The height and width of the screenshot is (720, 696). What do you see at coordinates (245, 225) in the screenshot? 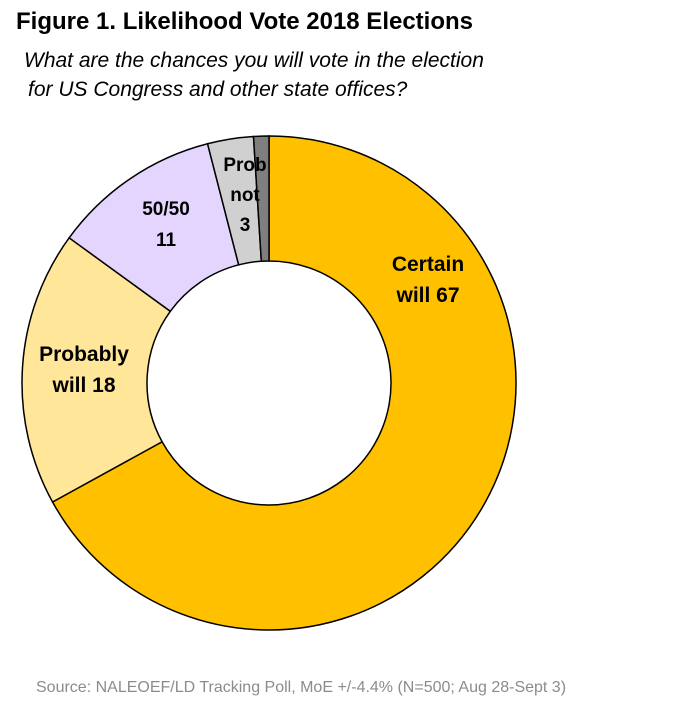
I see `slice-label-3-line-2: 3` at bounding box center [245, 225].